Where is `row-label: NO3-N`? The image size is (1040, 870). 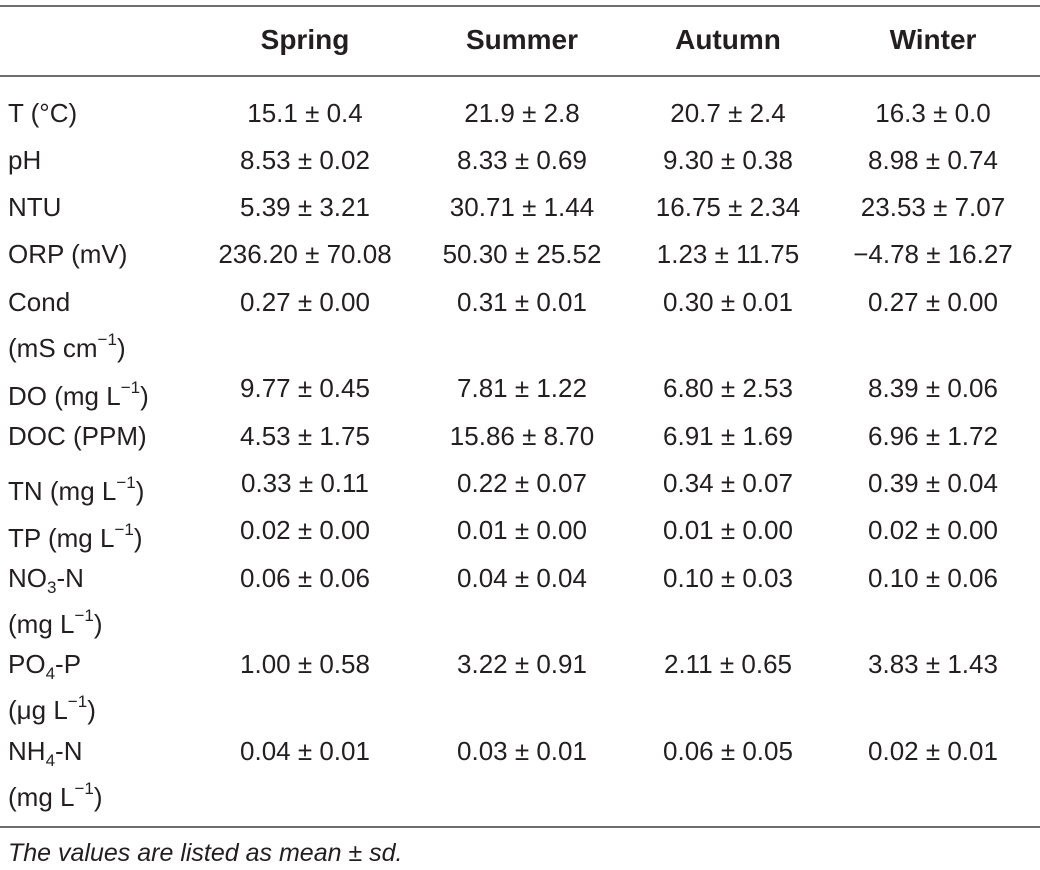 row-label: NO3-N is located at coordinates (46, 580).